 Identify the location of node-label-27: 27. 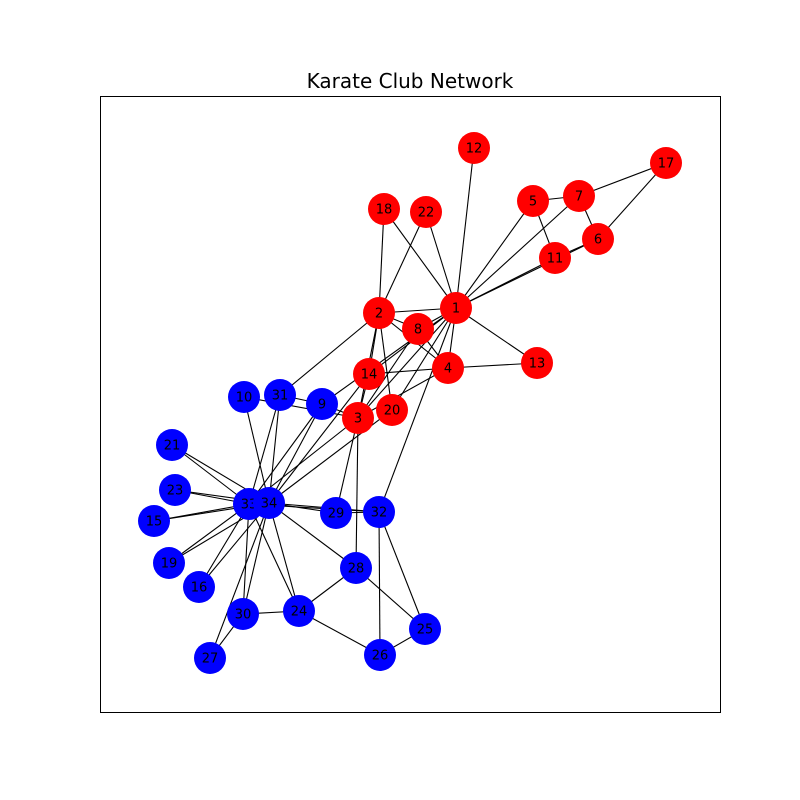
(210, 659).